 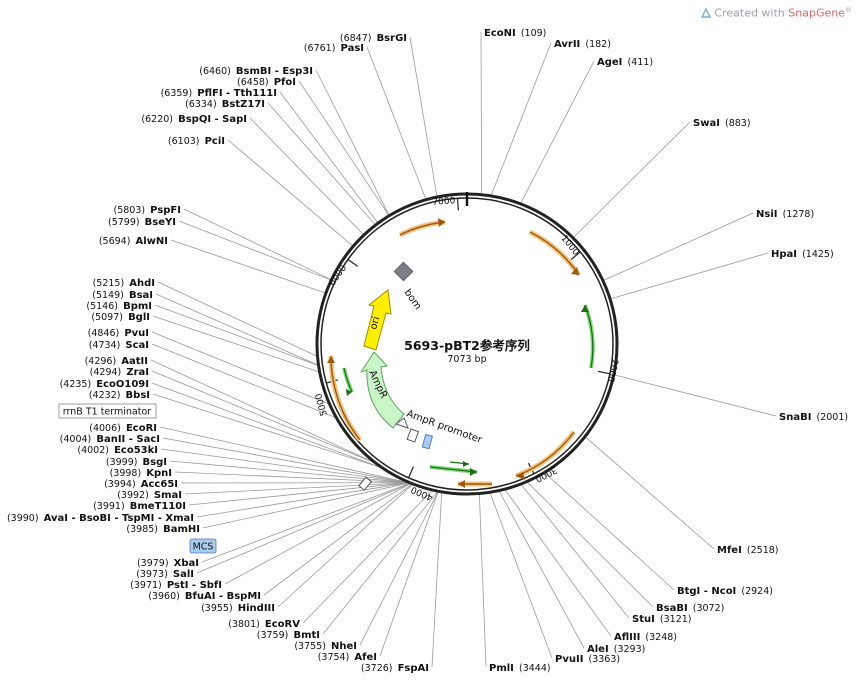 I want to click on site-label: (6103) PciI, so click(x=196, y=138).